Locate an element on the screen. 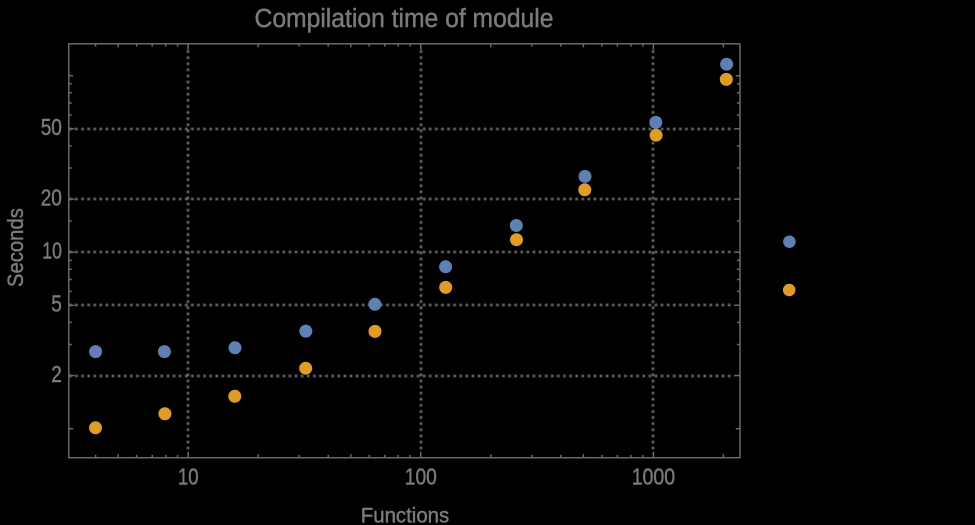 The width and height of the screenshot is (975, 525). svg-text: 2 is located at coordinates (56, 374).